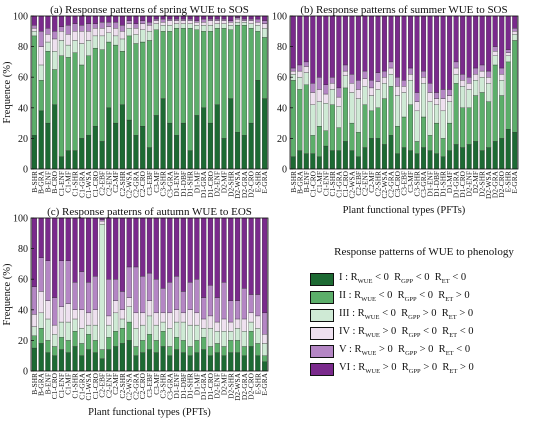  Describe the element at coordinates (371, 84) in the screenshot. I see `bar-C2-MF-V` at that location.